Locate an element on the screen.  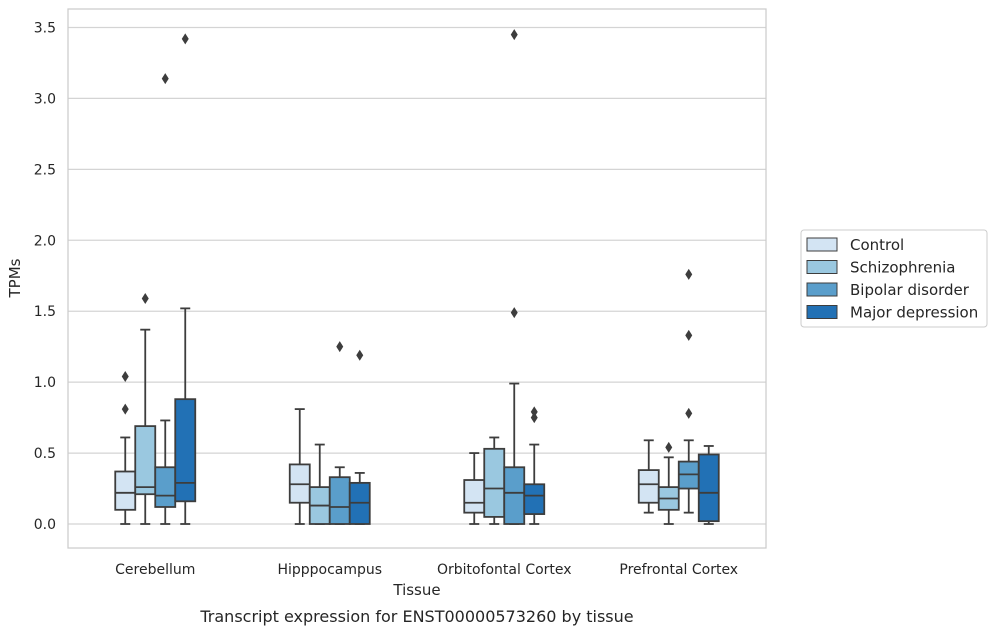
y-tick-label: 1.0 is located at coordinates (45, 383).